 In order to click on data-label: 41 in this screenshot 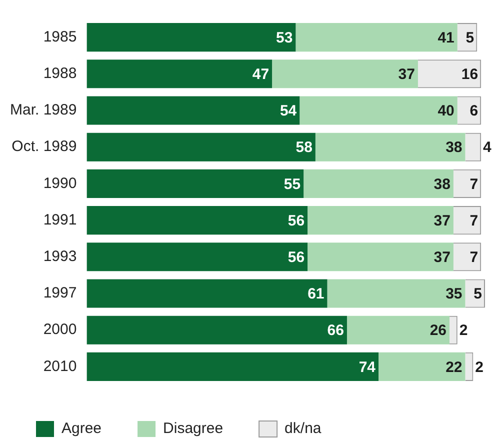, I will do `click(446, 37)`.